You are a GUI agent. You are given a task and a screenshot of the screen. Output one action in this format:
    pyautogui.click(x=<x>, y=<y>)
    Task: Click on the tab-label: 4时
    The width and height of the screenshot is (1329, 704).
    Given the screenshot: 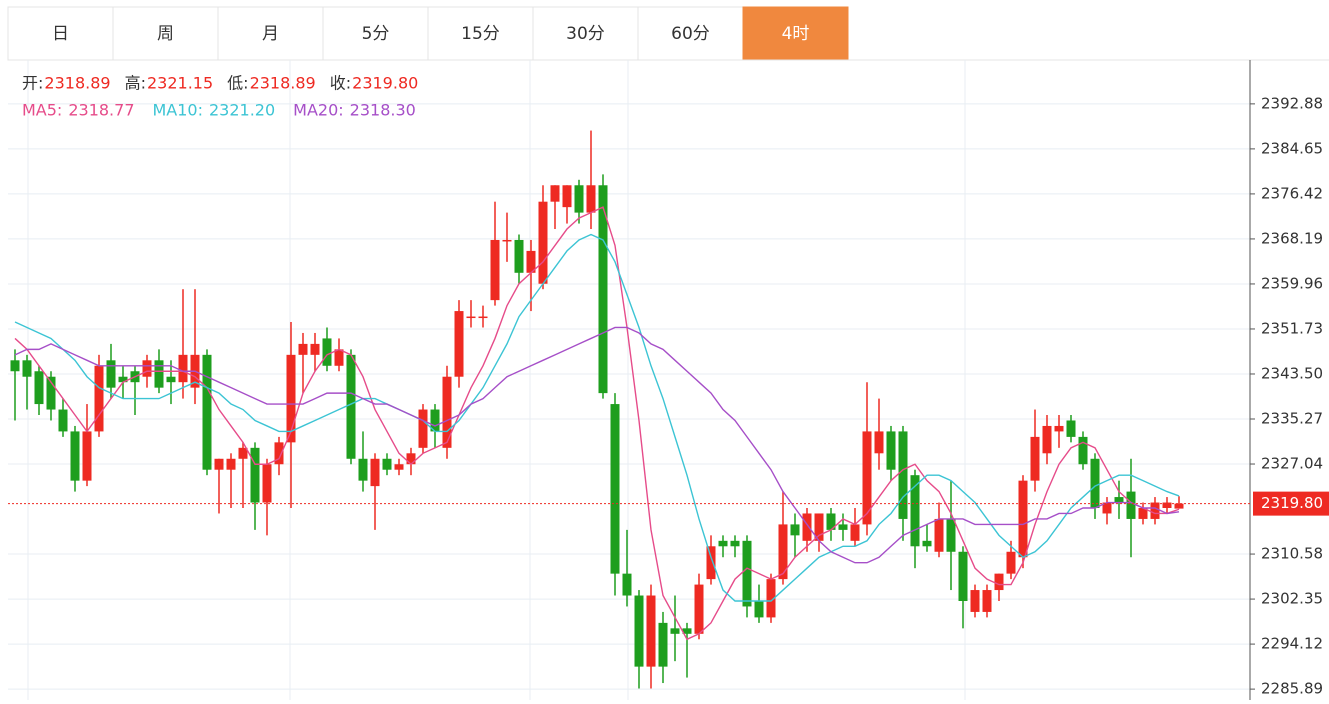 What is the action you would take?
    pyautogui.click(x=796, y=34)
    